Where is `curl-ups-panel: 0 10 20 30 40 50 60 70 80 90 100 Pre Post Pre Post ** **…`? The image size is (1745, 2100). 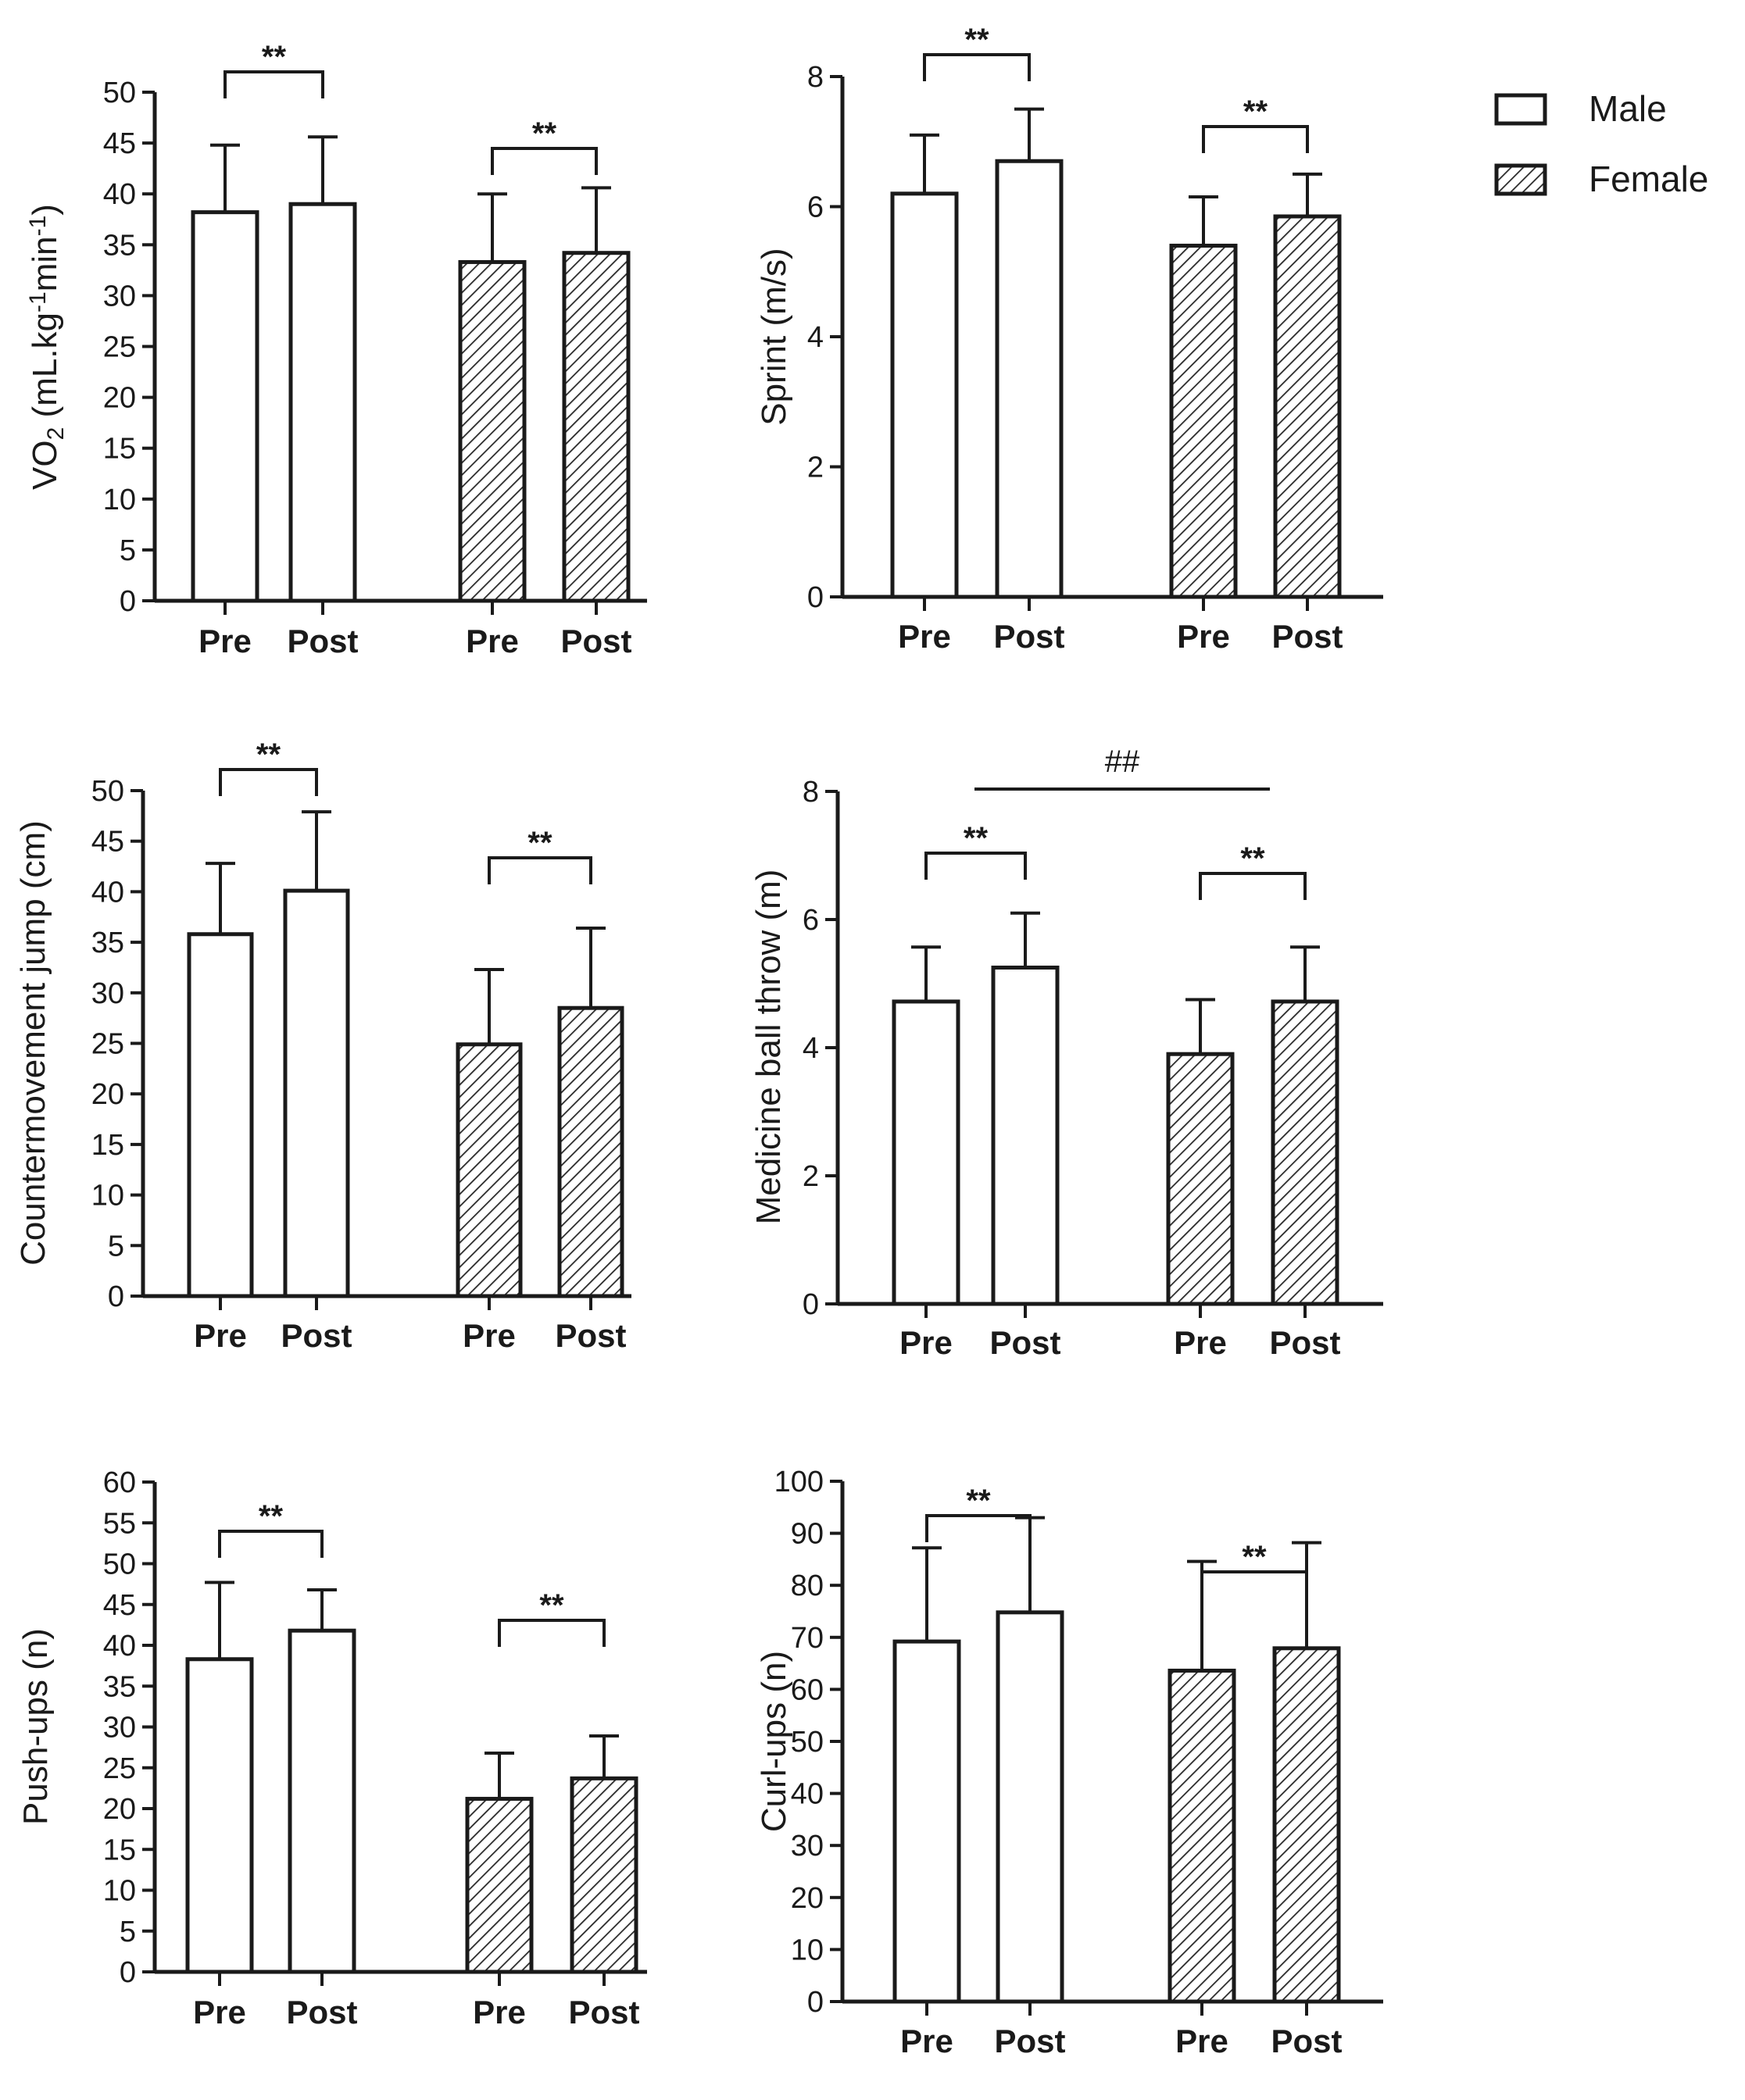
curl-ups-panel: 0 10 20 30 40 50 60 70 80 90 100 Pre Post Pre Post ** **… is located at coordinates (1069, 1762).